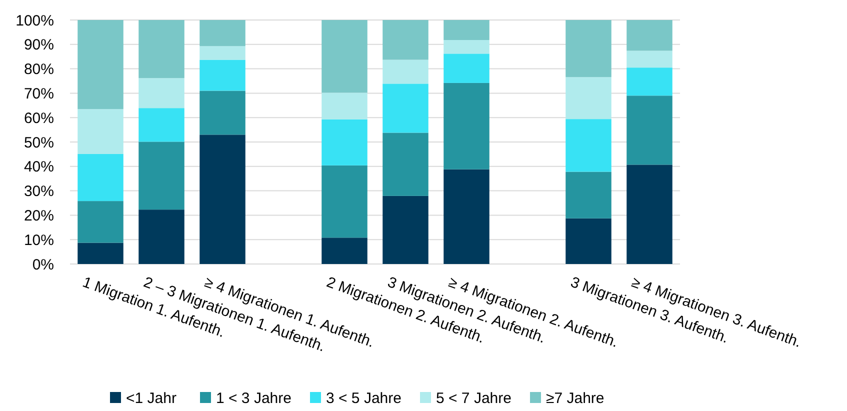  What do you see at coordinates (39, 118) in the screenshot?
I see `y-tick-label: 60%` at bounding box center [39, 118].